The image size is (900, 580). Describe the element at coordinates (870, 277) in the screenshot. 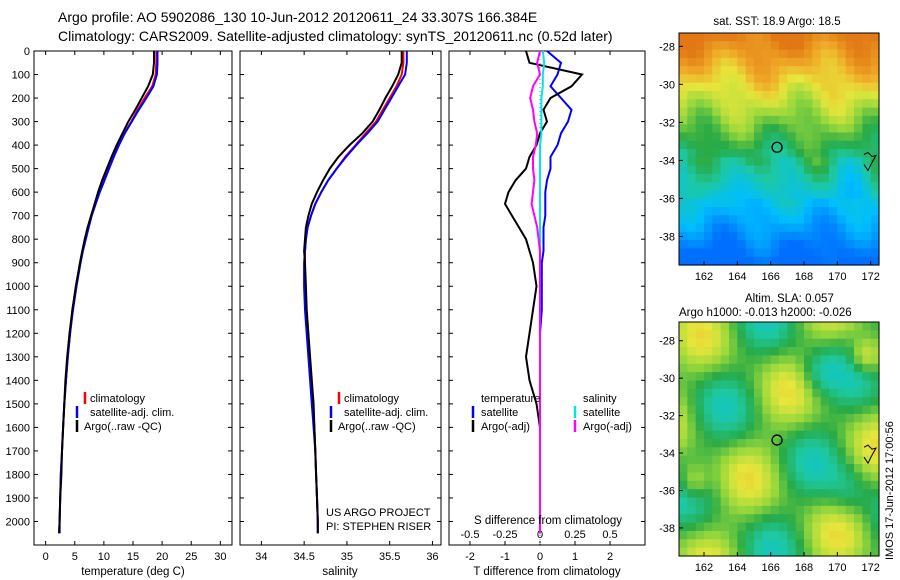

I see `x-tick-label: 172` at that location.